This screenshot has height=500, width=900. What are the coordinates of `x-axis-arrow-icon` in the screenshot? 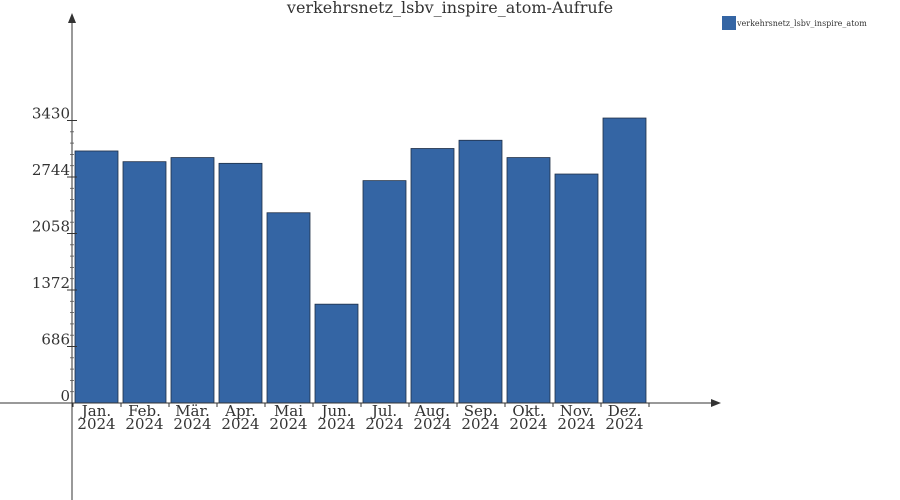 It's located at (716, 403).